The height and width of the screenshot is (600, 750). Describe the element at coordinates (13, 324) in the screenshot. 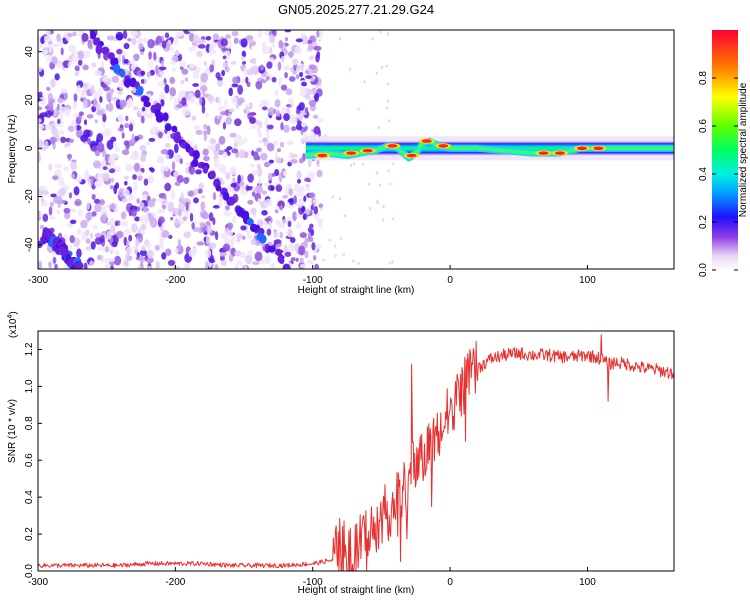

I see `svg-text: (x104)` at that location.